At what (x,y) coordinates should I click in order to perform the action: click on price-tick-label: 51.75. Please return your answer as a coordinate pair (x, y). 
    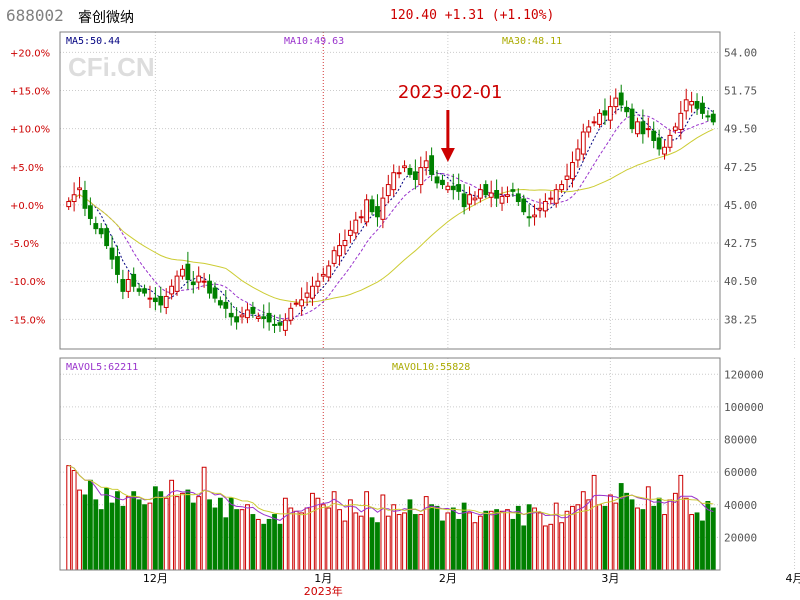
    Looking at the image, I should click on (740, 90).